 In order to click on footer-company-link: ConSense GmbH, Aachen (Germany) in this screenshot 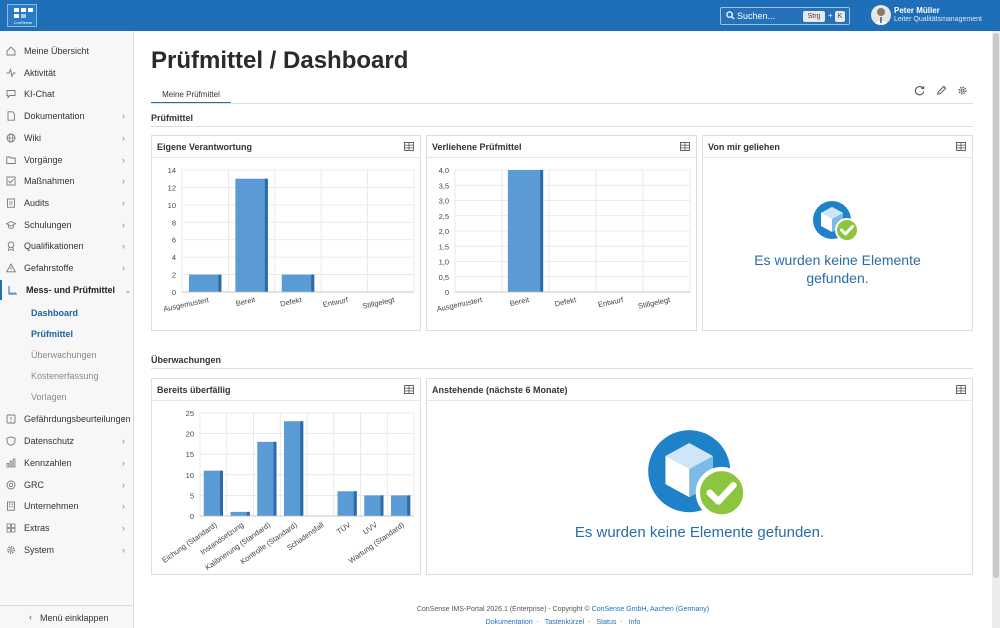, I will do `click(650, 609)`.